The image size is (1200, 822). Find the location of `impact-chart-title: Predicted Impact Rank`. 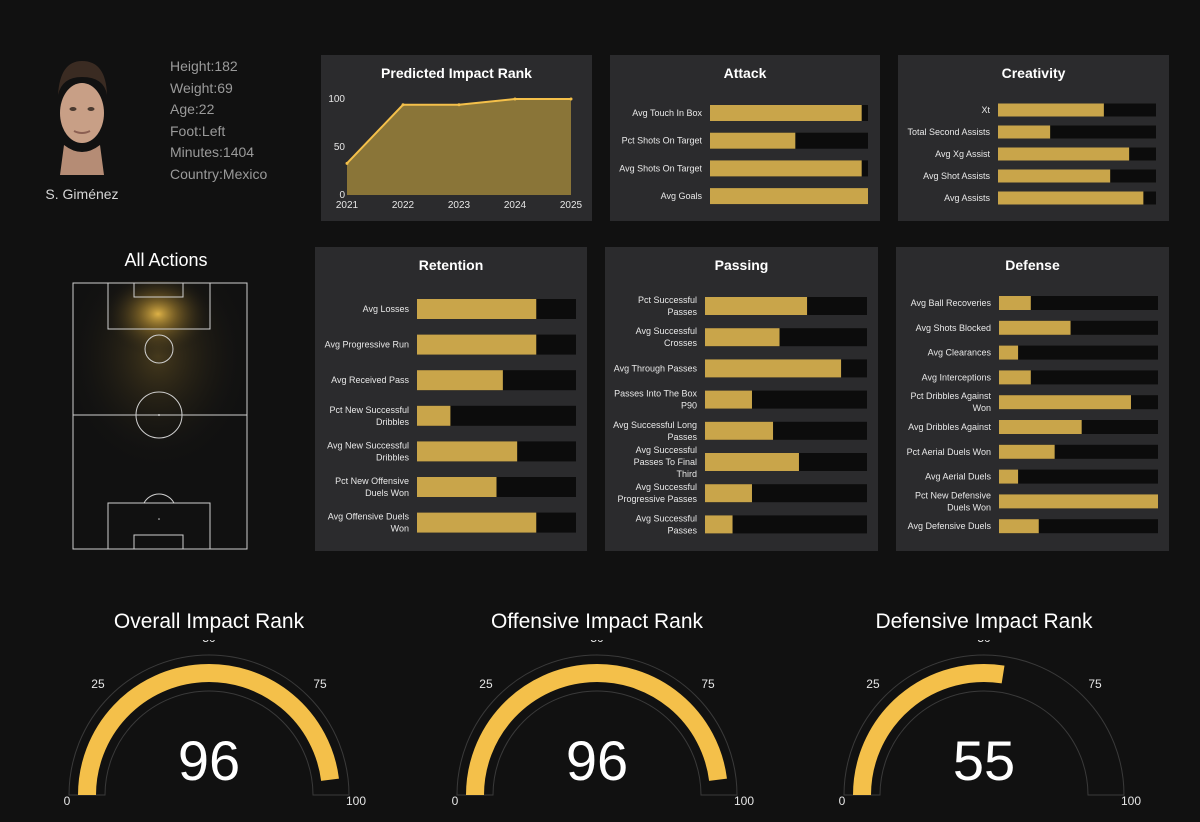

impact-chart-title: Predicted Impact Rank is located at coordinates (456, 73).